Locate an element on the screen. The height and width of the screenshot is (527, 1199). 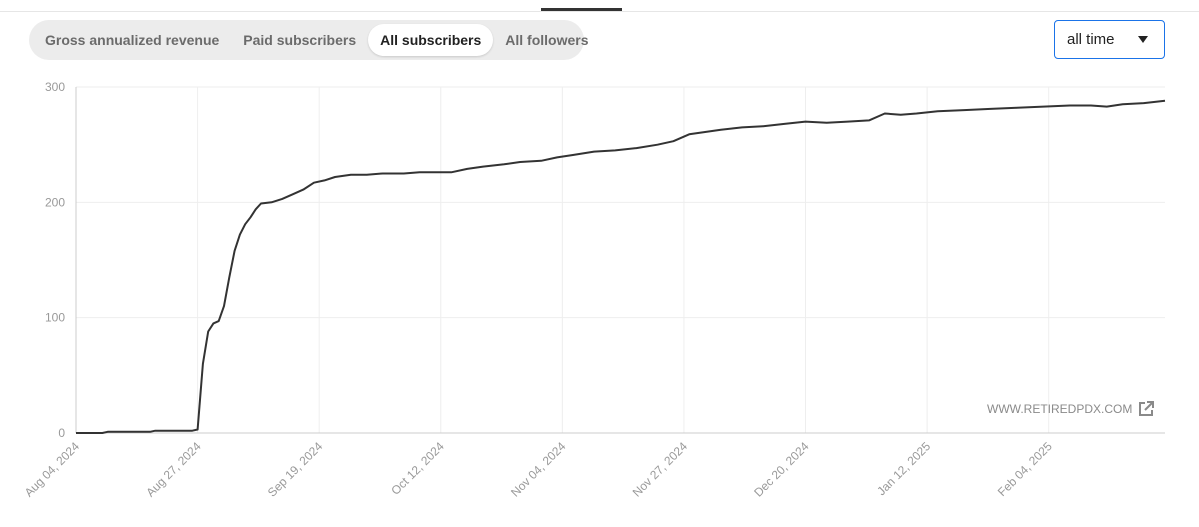
y-tick-label: 300 is located at coordinates (55, 87).